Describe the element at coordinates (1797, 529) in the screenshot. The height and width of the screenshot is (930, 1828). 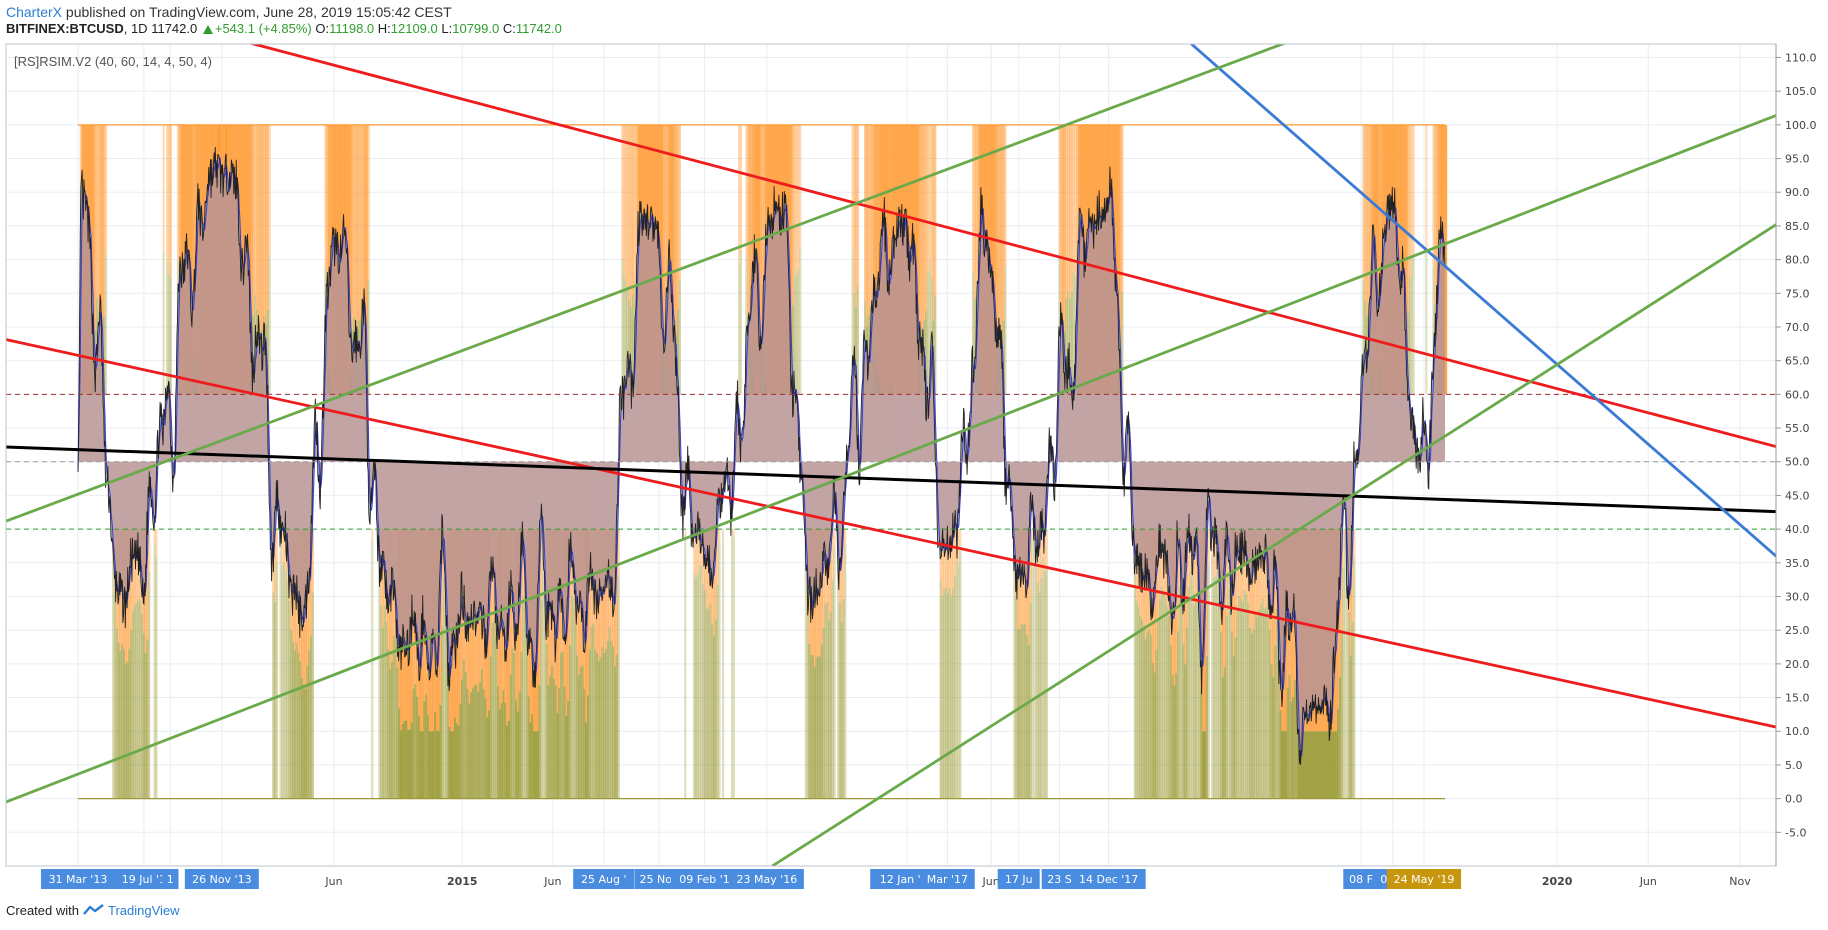
I see `y-tick-label: 40.0` at that location.